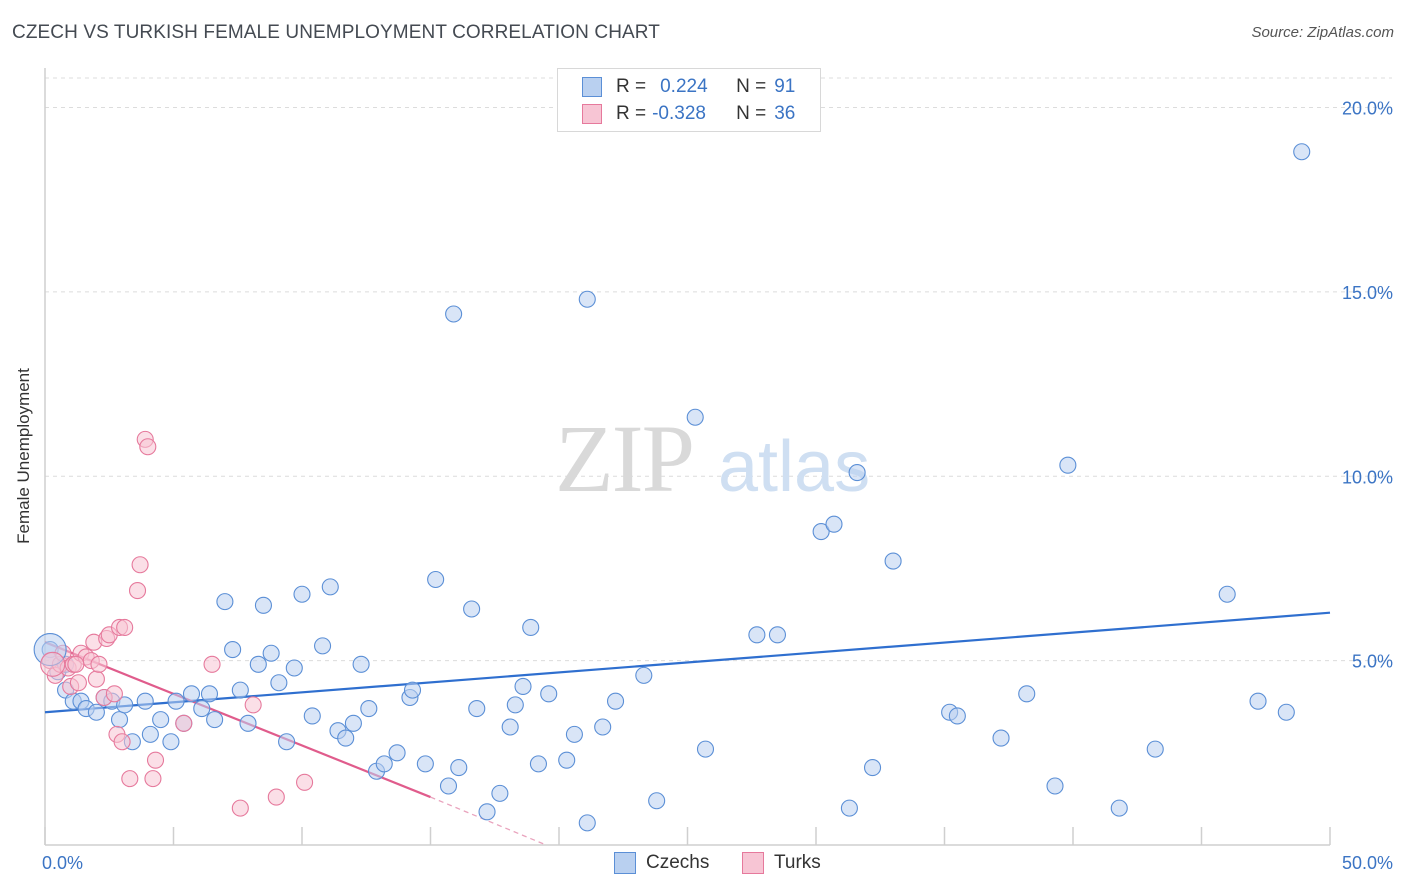  Describe the element at coordinates (797, 862) in the screenshot. I see `turks-legend-label: Turks` at that location.